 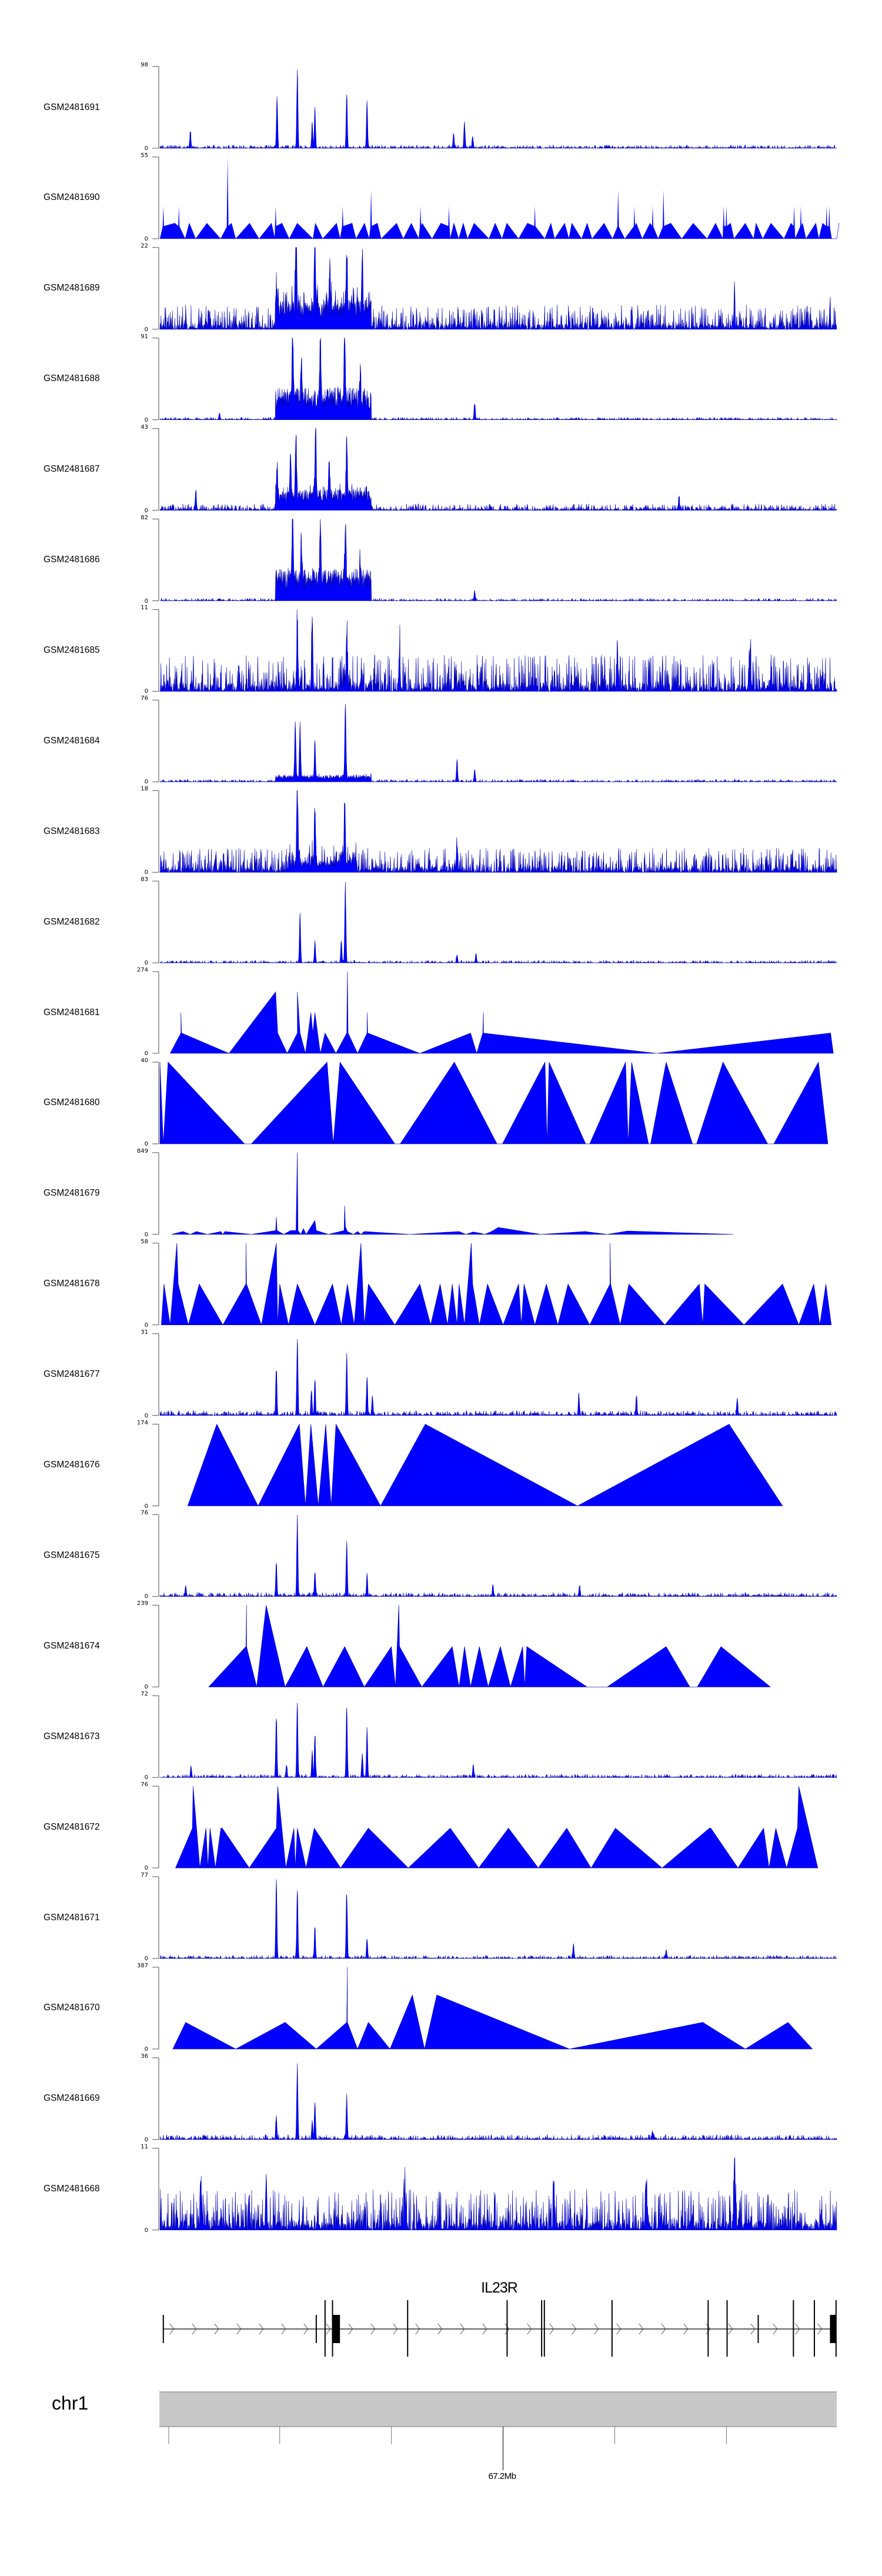 What do you see at coordinates (498, 2409) in the screenshot?
I see `chromosome-ideogram` at bounding box center [498, 2409].